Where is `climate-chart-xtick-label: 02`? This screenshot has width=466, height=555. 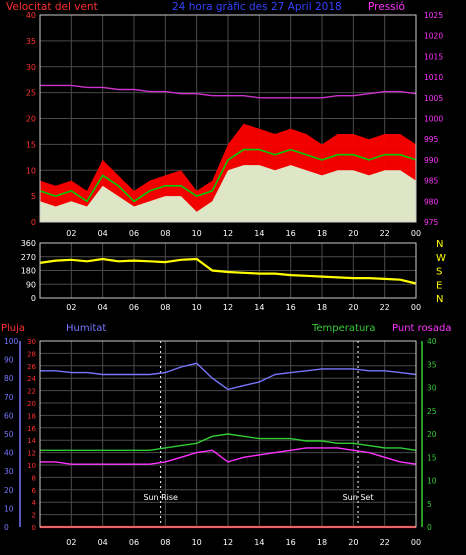 climate-chart-xtick-label: 02 is located at coordinates (71, 542).